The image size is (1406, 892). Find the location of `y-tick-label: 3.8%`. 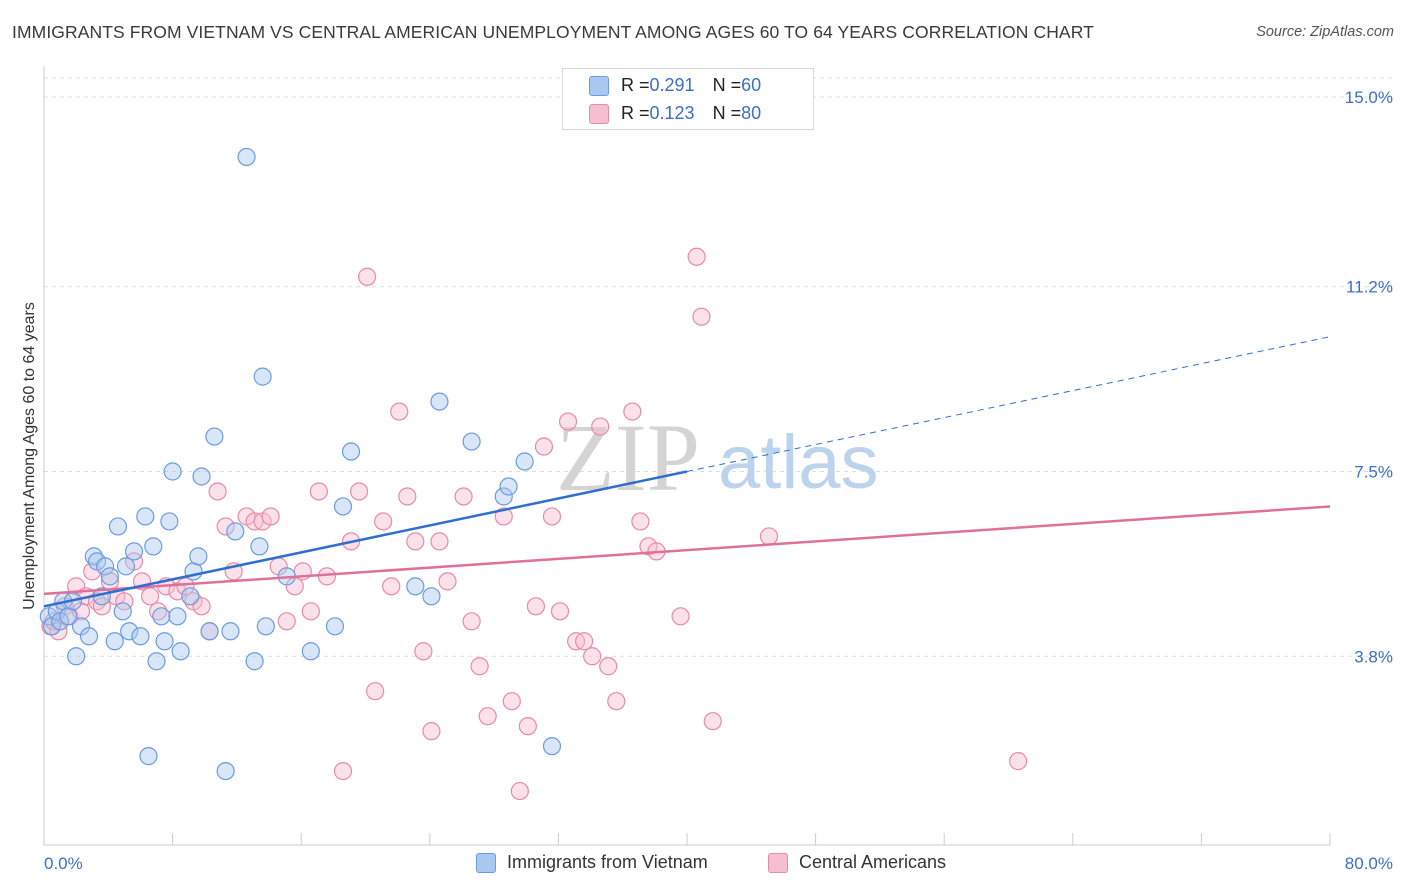

y-tick-label: 3.8% is located at coordinates (1373, 656).